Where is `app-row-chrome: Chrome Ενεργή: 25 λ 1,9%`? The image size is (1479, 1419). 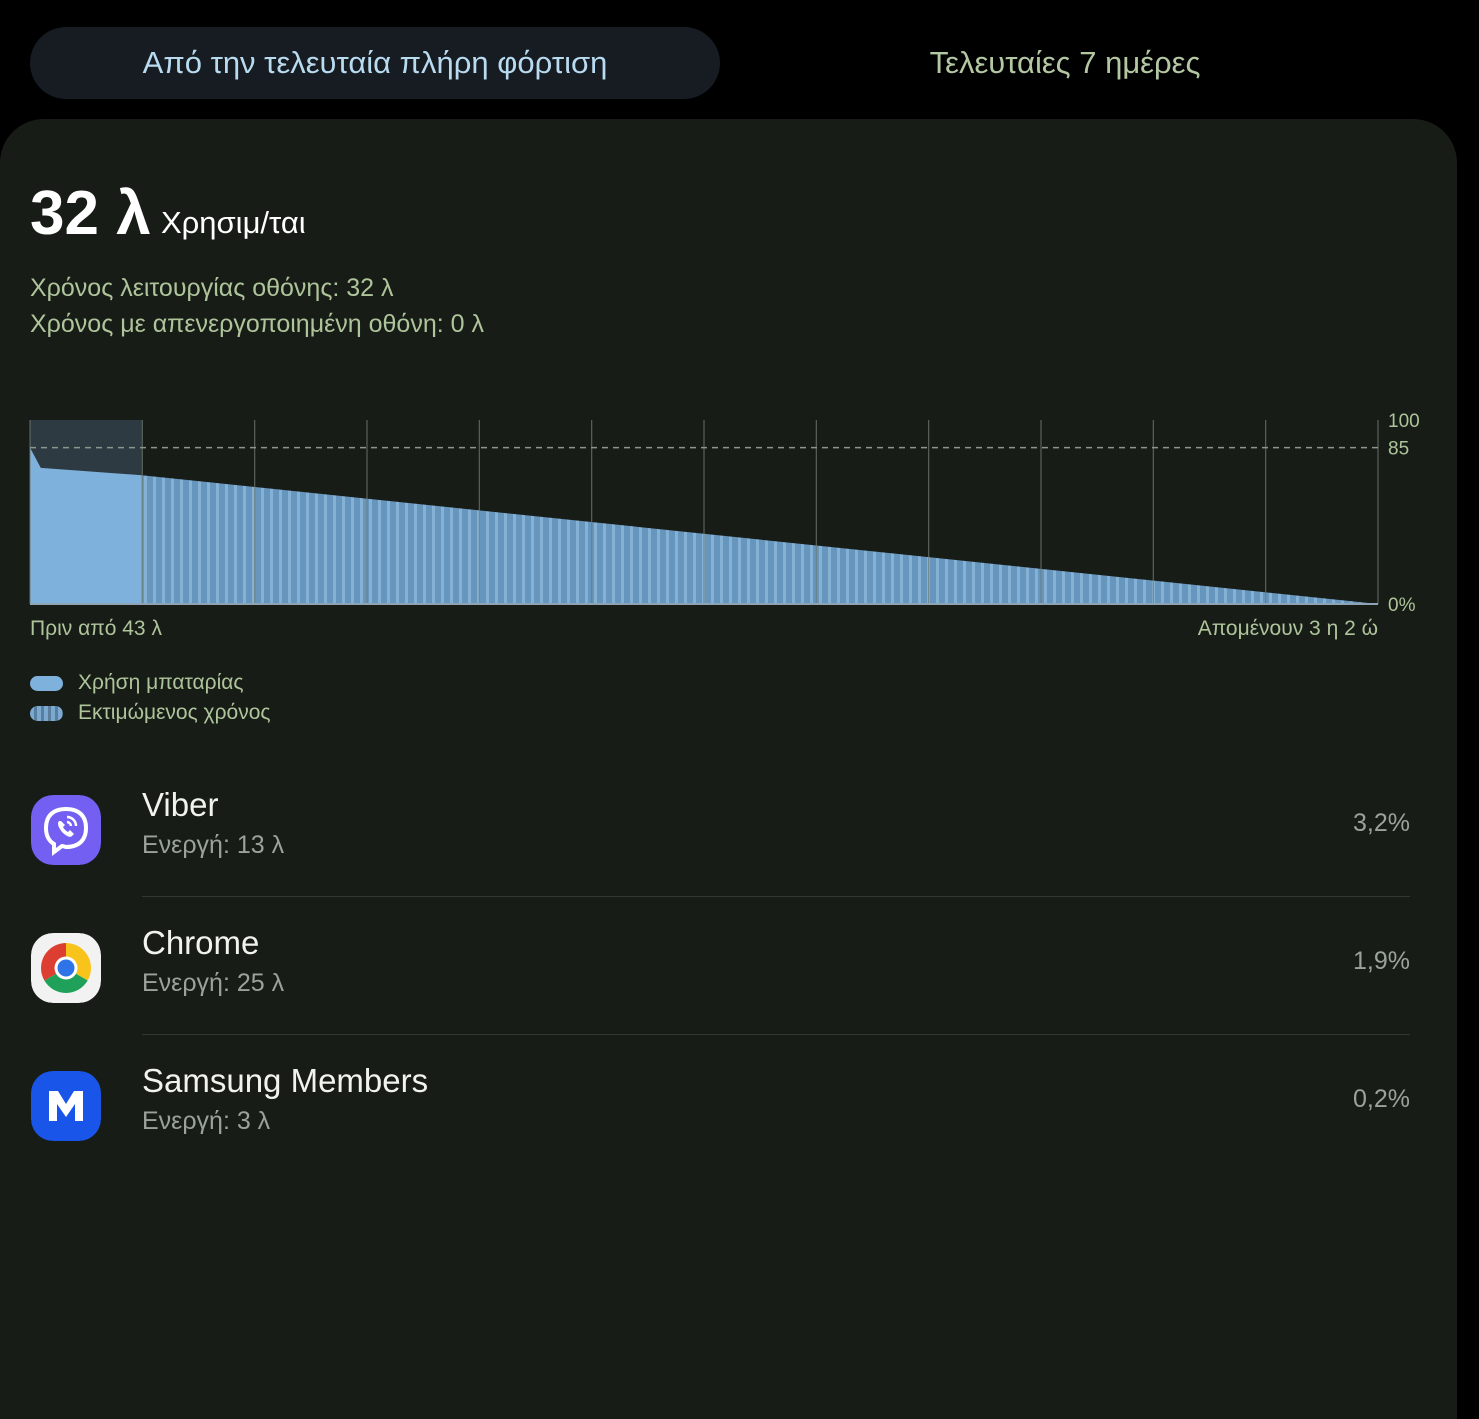 app-row-chrome: Chrome Ενεργή: 25 λ 1,9% is located at coordinates (728, 977).